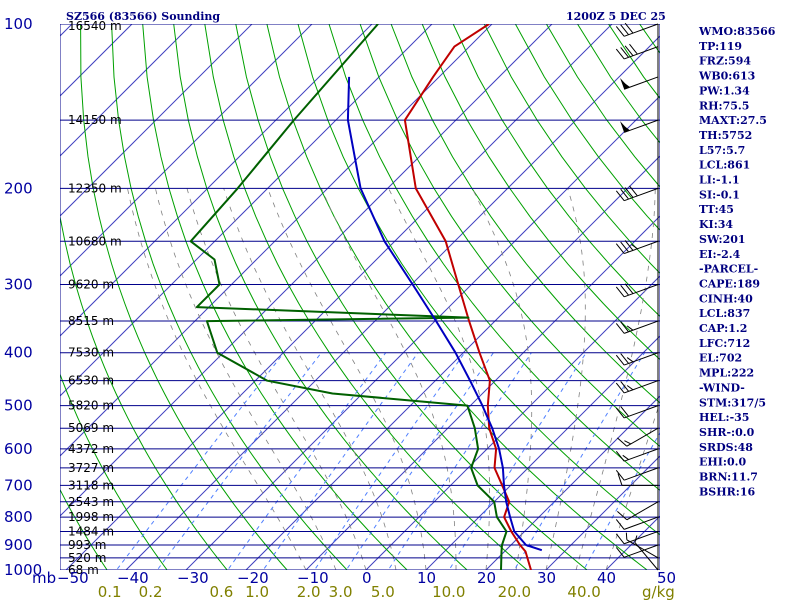  I want to click on sounding-index-text: WB0:613, so click(726, 76).